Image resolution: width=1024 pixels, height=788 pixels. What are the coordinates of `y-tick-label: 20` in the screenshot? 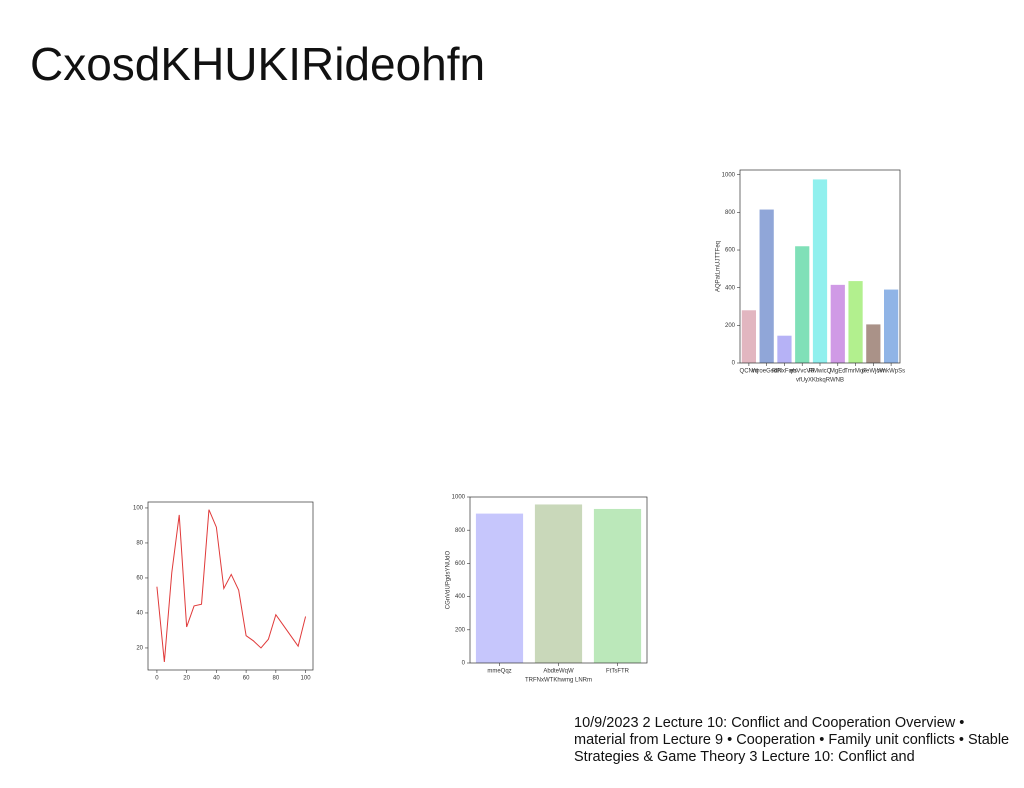 It's located at (139, 649).